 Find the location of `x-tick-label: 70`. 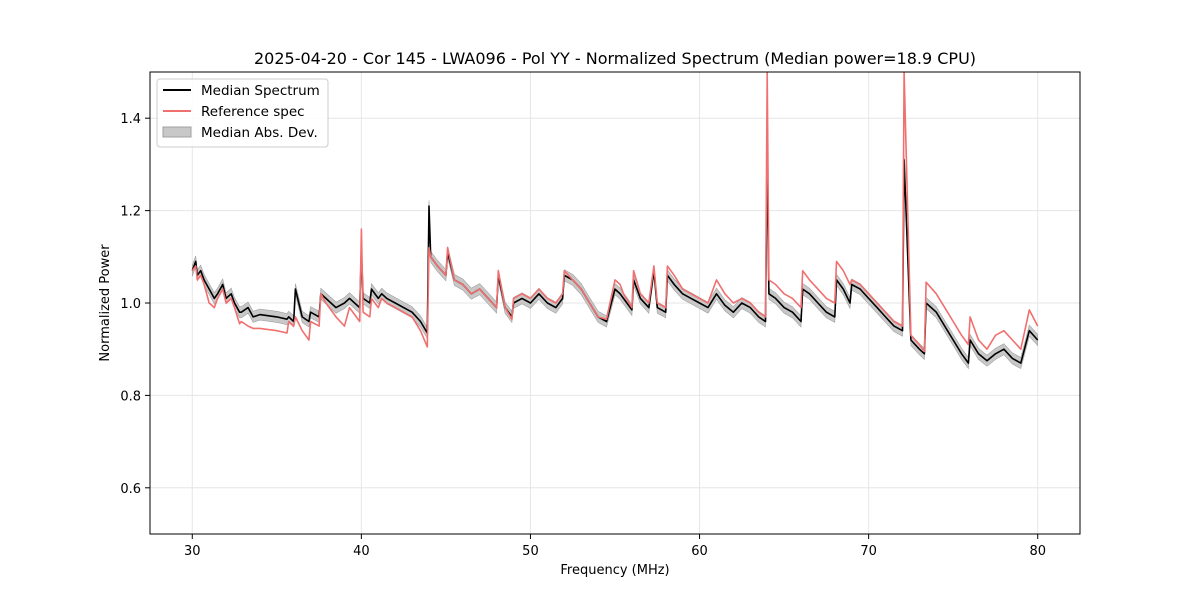

x-tick-label: 70 is located at coordinates (868, 551).